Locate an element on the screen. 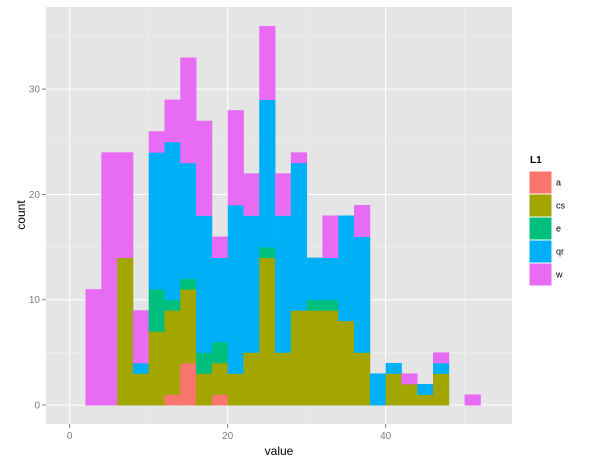 This screenshot has width=600, height=468. y-tick-label: 20 is located at coordinates (35, 195).